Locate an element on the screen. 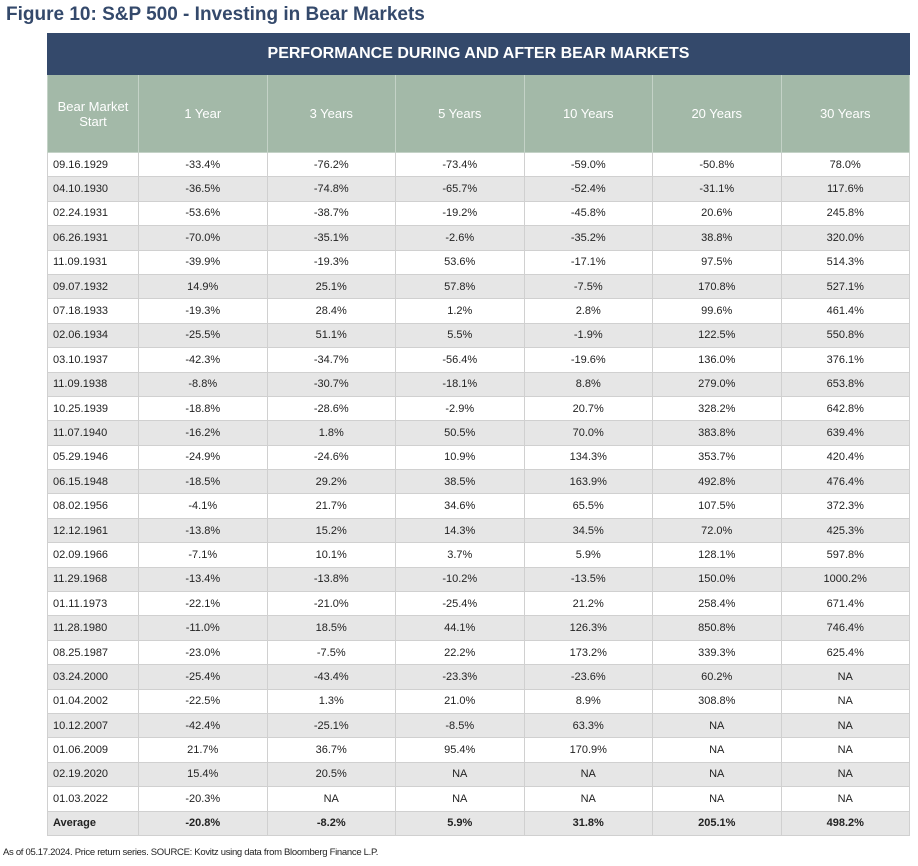 The width and height of the screenshot is (918, 866). table-cell: 5.5% is located at coordinates (460, 335).